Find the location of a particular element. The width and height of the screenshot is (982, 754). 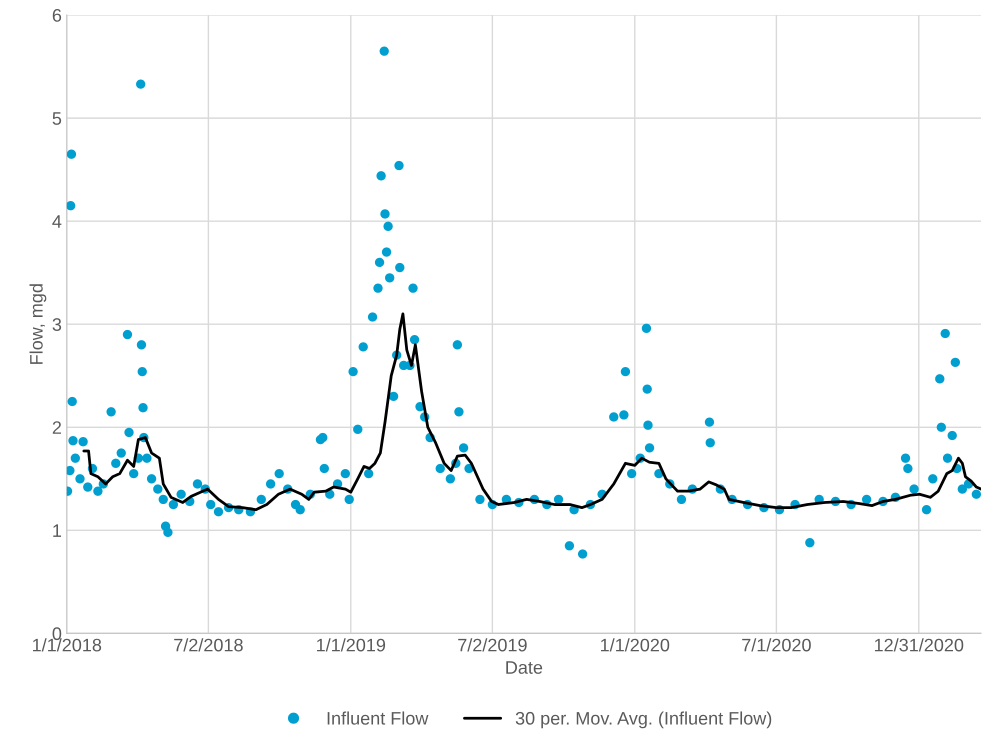

x-tick-label: 12/31/2020 is located at coordinates (919, 645).